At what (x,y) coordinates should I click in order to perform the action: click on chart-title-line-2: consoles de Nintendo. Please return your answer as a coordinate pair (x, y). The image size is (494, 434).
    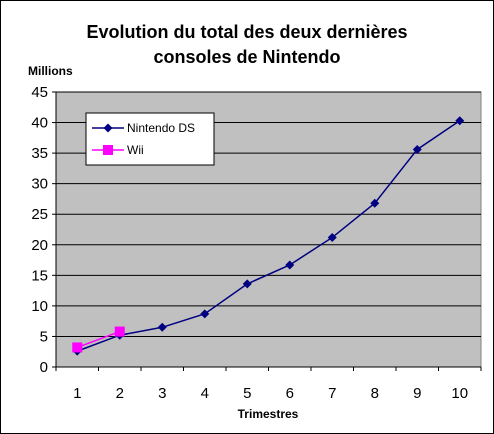
    Looking at the image, I should click on (247, 57).